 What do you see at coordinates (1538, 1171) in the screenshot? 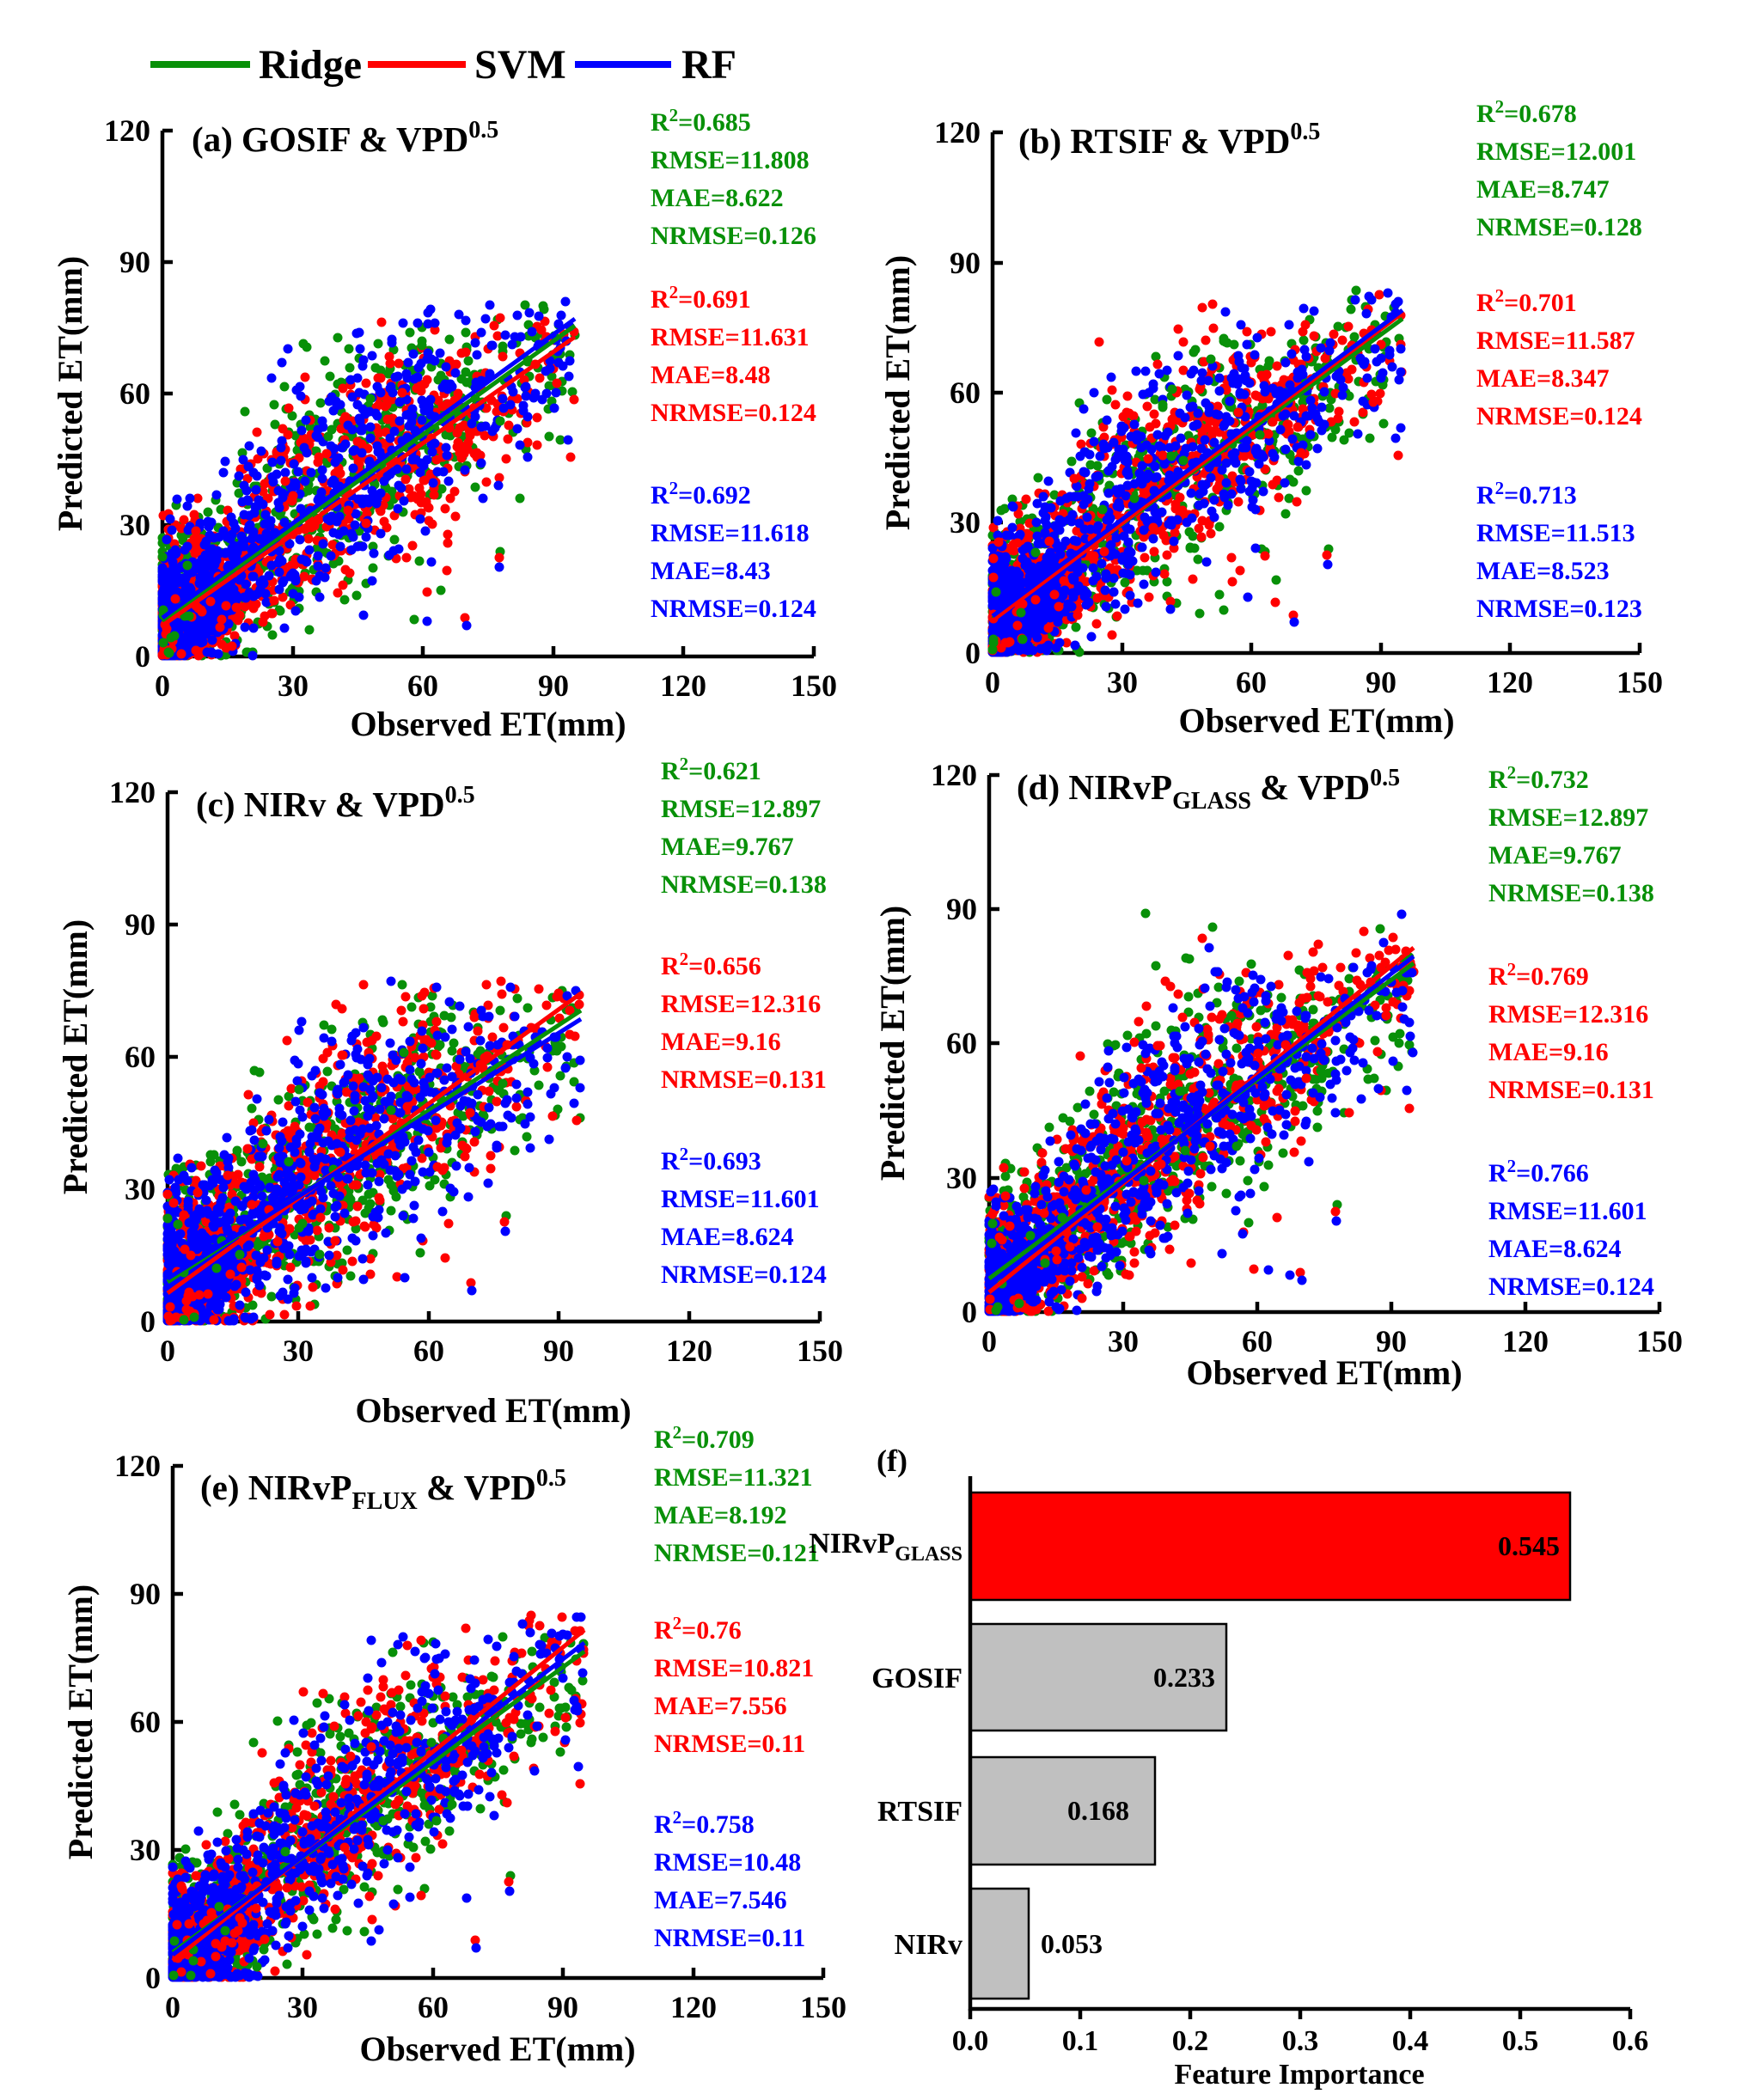
I see `svg-text: R2=0.766` at bounding box center [1538, 1171].